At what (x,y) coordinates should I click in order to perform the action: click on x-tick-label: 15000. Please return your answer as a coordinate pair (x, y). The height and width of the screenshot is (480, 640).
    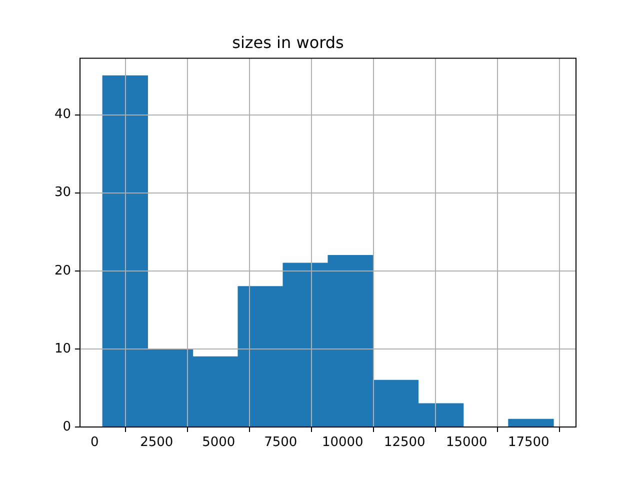
    Looking at the image, I should click on (467, 442).